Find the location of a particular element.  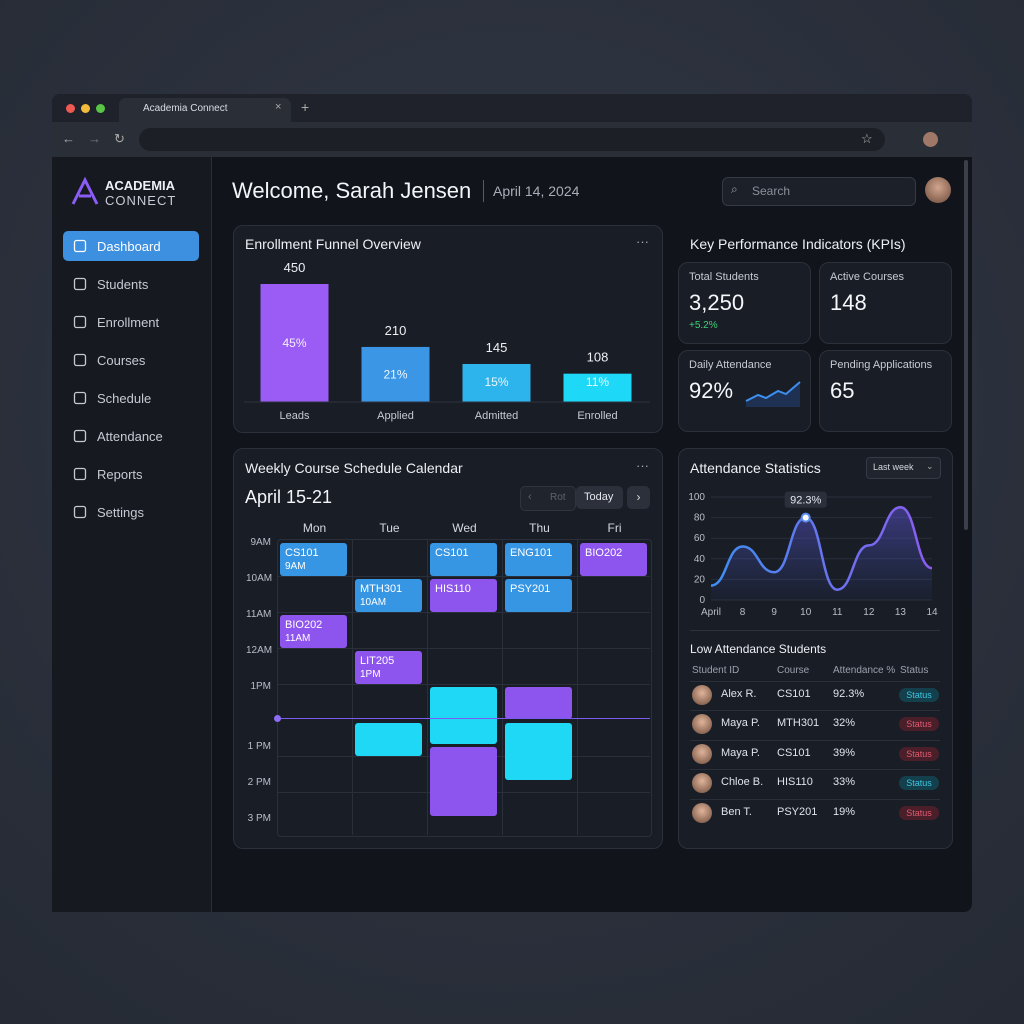

course-event: MTH301 10AM is located at coordinates (388, 595).